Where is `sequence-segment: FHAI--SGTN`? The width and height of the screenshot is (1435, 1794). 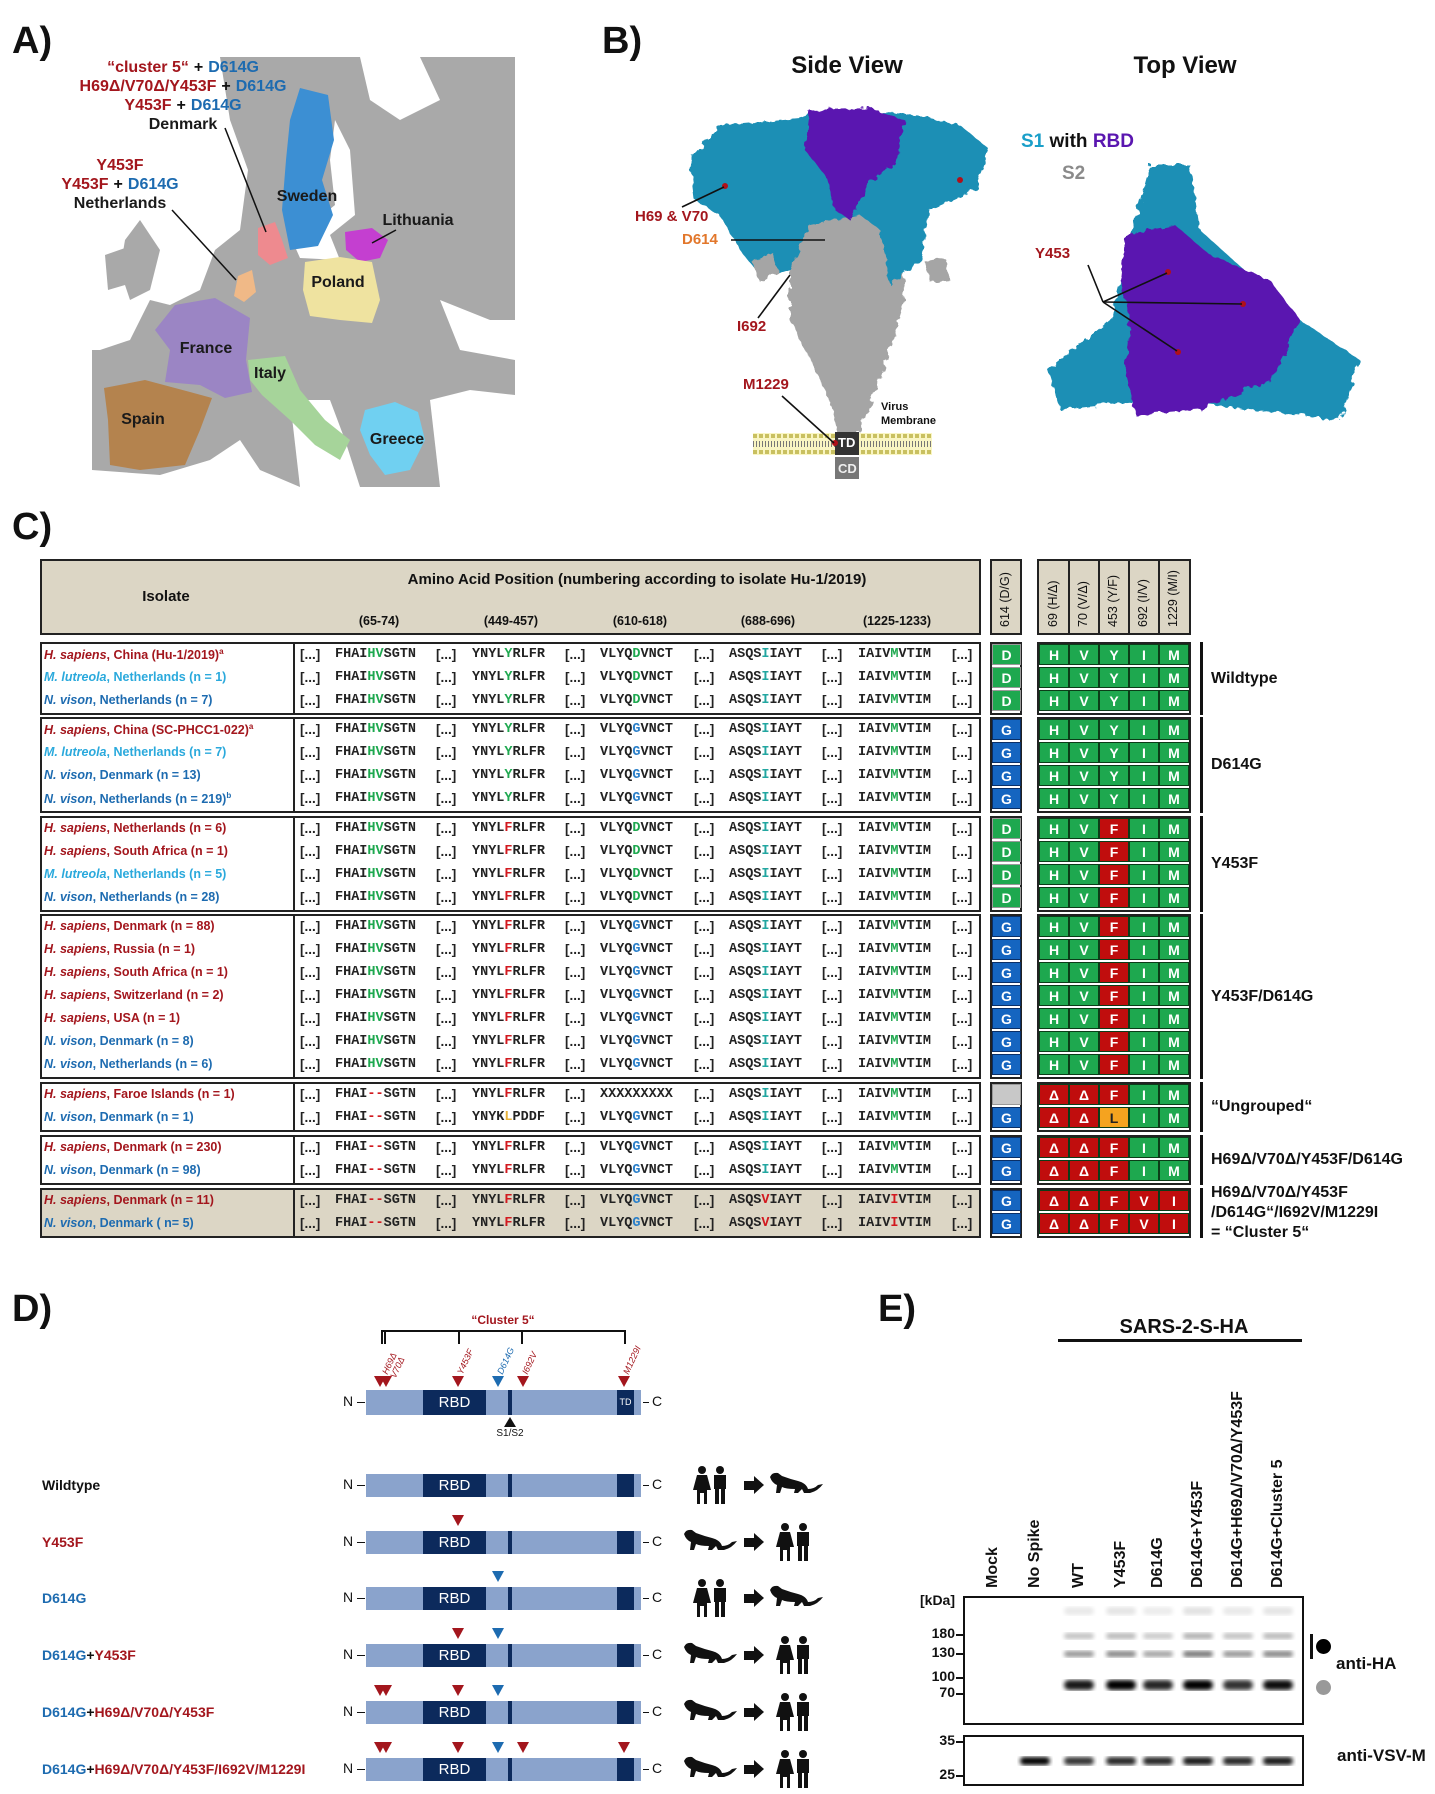
sequence-segment: FHAI--SGTN is located at coordinates (375, 1094).